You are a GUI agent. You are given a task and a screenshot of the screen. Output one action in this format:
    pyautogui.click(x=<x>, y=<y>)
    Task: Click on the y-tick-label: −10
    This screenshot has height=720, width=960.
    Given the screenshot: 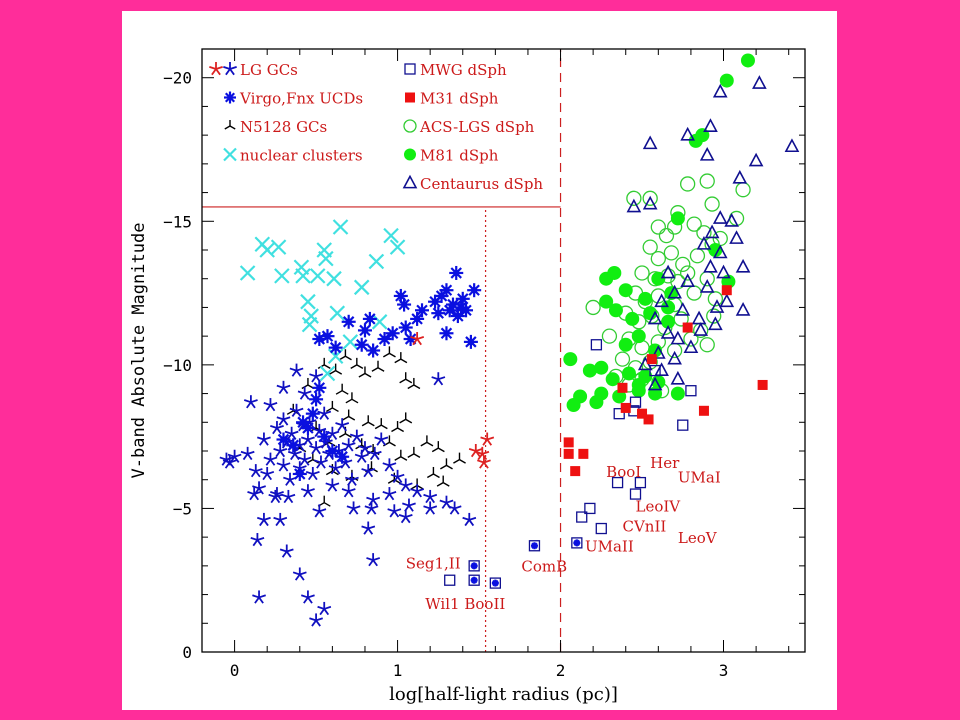 What is the action you would take?
    pyautogui.click(x=177, y=365)
    